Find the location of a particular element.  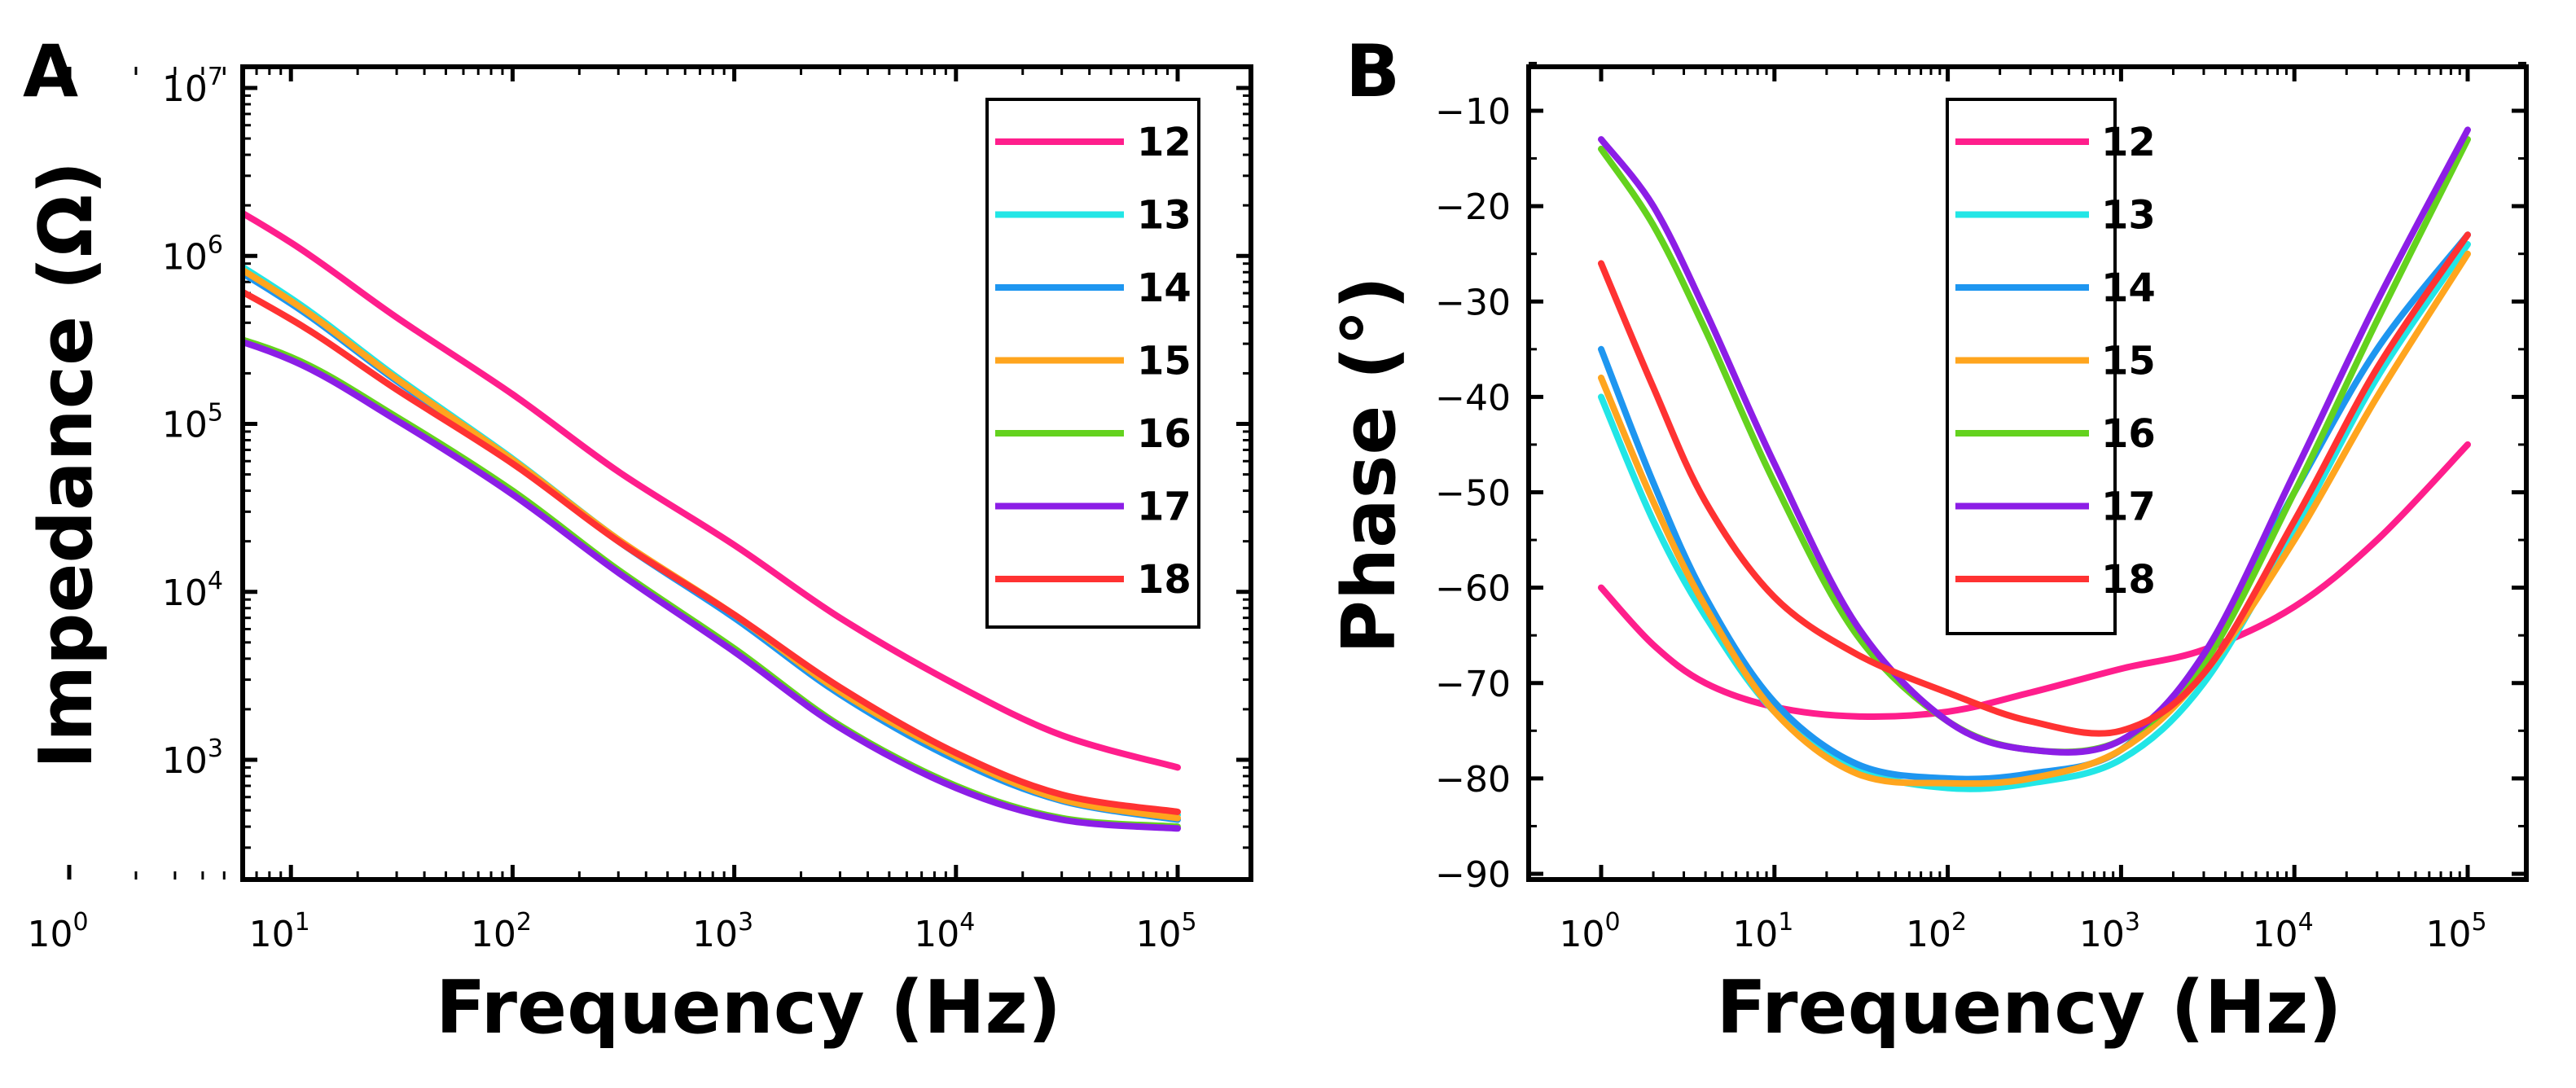

y-tick-label: −20 is located at coordinates (1473, 207).